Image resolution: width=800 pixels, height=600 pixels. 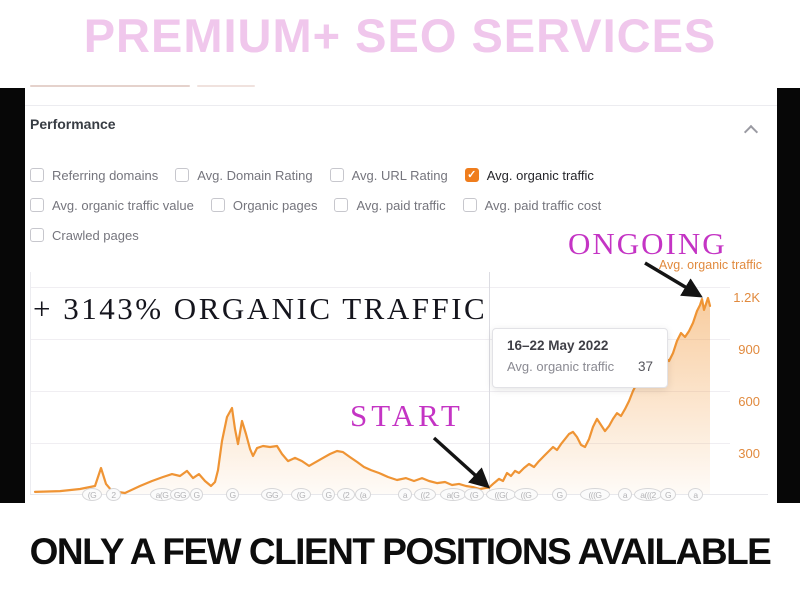 I want to click on update-badge-icon: (a, so click(x=363, y=494).